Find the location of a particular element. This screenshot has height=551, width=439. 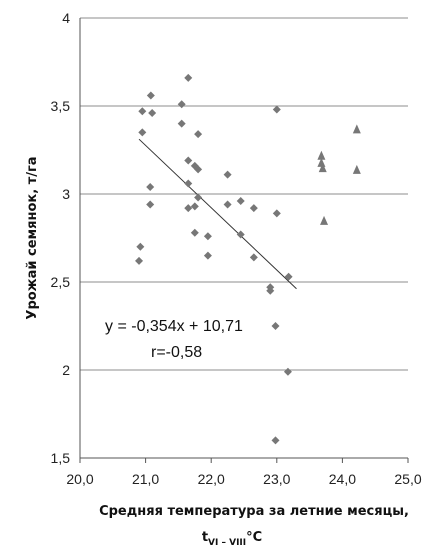

x-tick-label: 25,0 is located at coordinates (407, 479).